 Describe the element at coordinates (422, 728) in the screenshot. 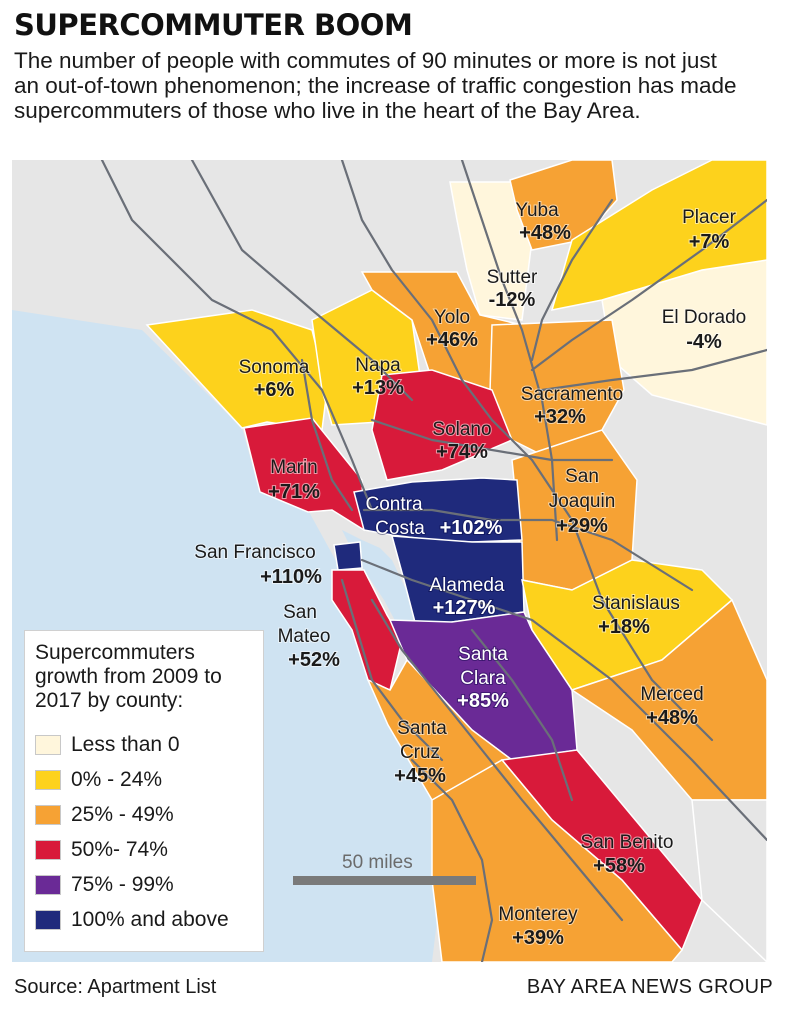

I see `label-santa-cruz-name-1: Santa` at that location.